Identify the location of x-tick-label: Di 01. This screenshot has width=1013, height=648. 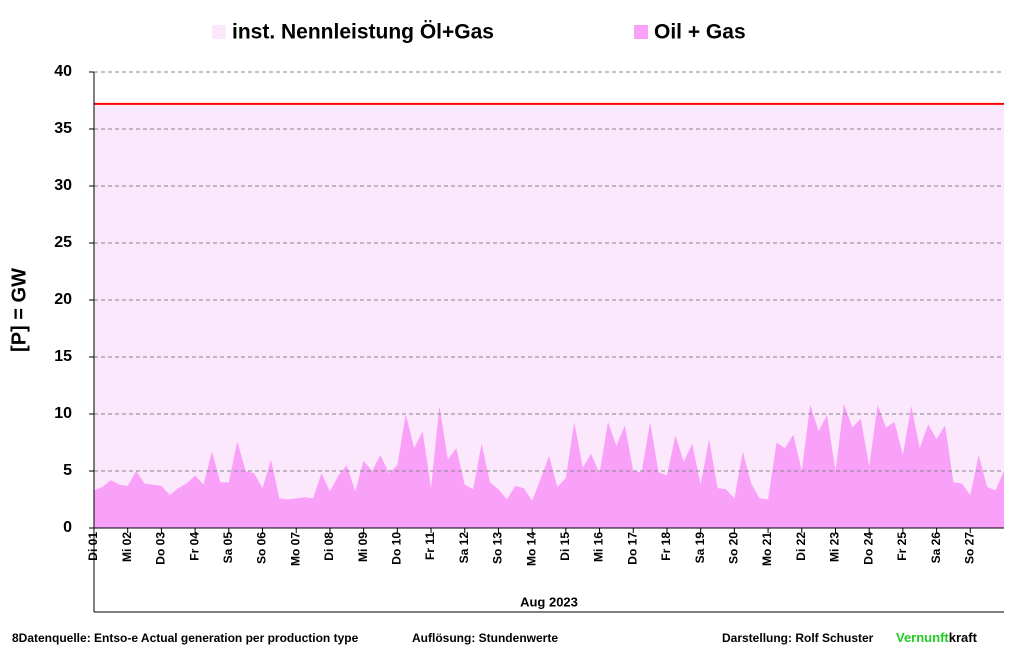
(93, 546).